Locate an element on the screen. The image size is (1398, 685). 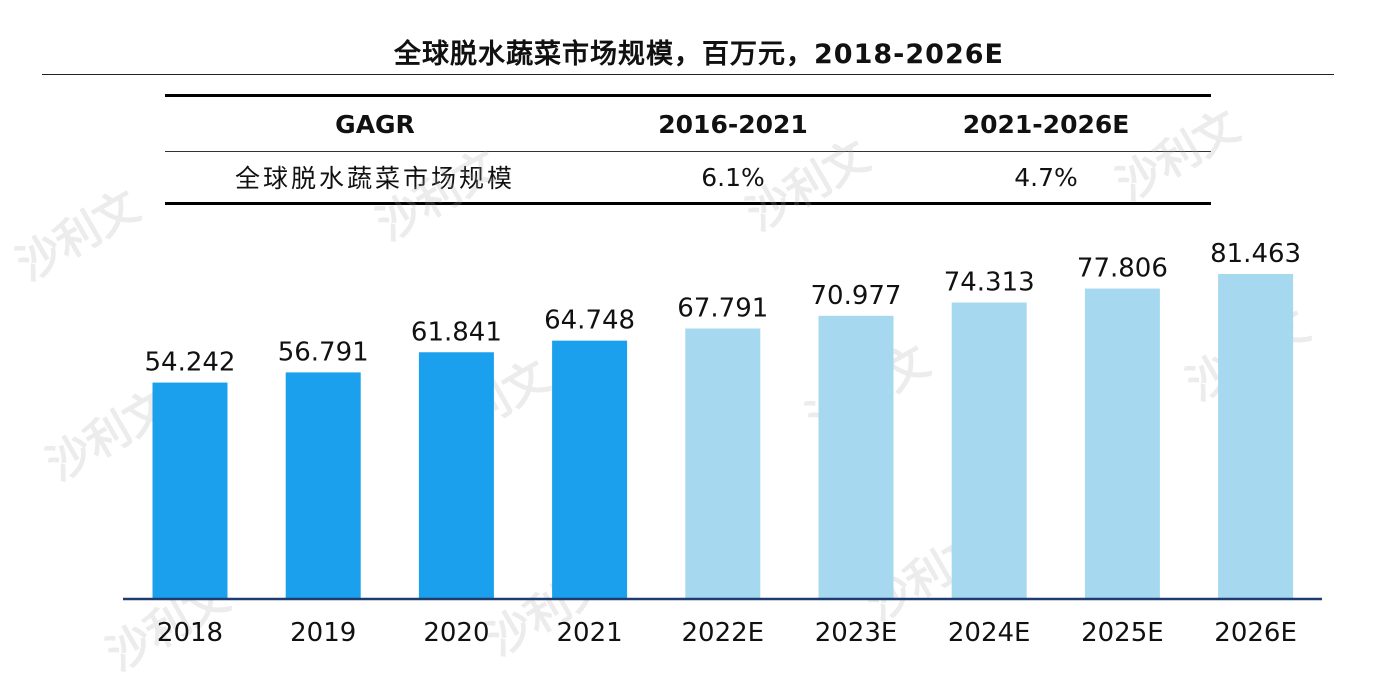
bar-value-label-2019: 56.791 is located at coordinates (323, 352).